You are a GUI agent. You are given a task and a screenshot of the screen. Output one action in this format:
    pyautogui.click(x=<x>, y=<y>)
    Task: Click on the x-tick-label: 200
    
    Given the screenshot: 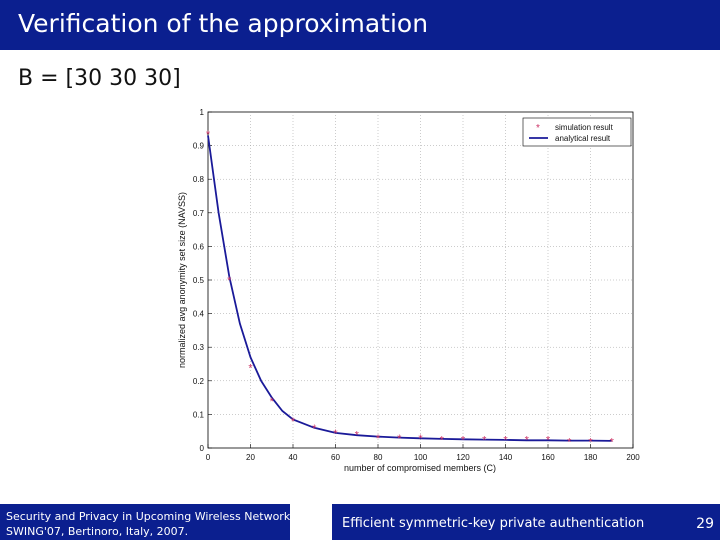 What is the action you would take?
    pyautogui.click(x=633, y=457)
    